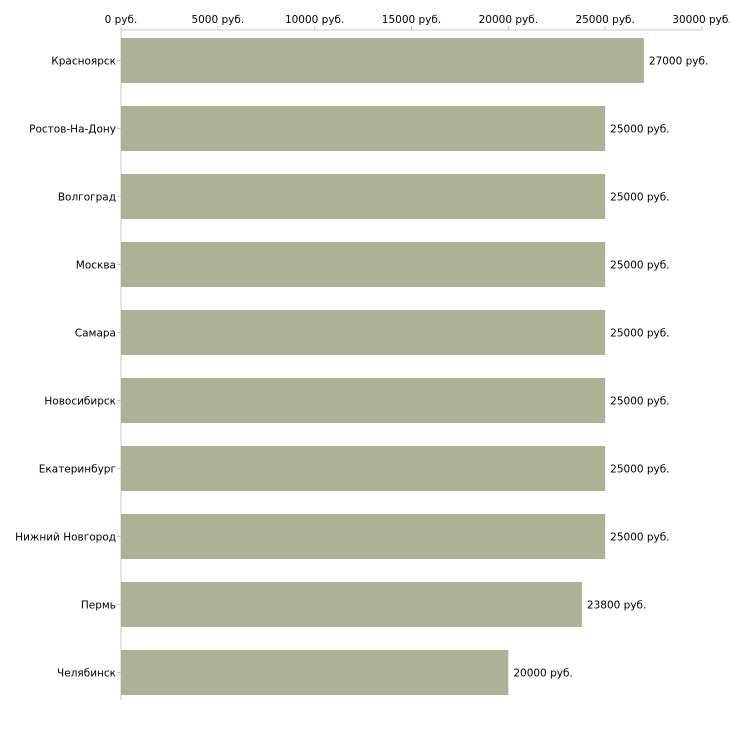 The width and height of the screenshot is (730, 734). Describe the element at coordinates (121, 20) in the screenshot. I see `x-tick-label: 0 руб.` at that location.